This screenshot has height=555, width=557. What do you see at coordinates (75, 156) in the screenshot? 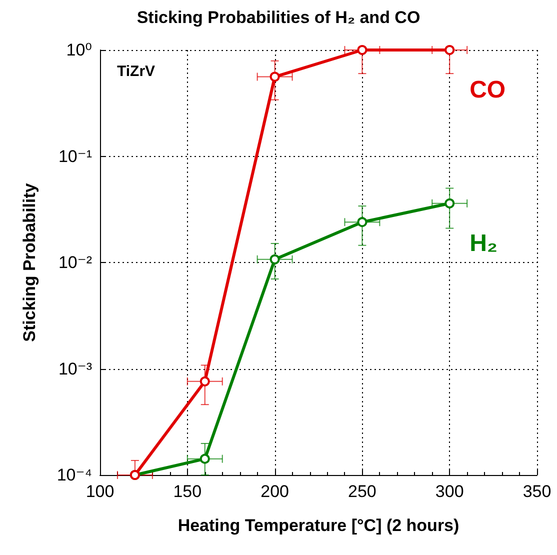
I see `y-tick-label: 10⁻¹` at bounding box center [75, 156].